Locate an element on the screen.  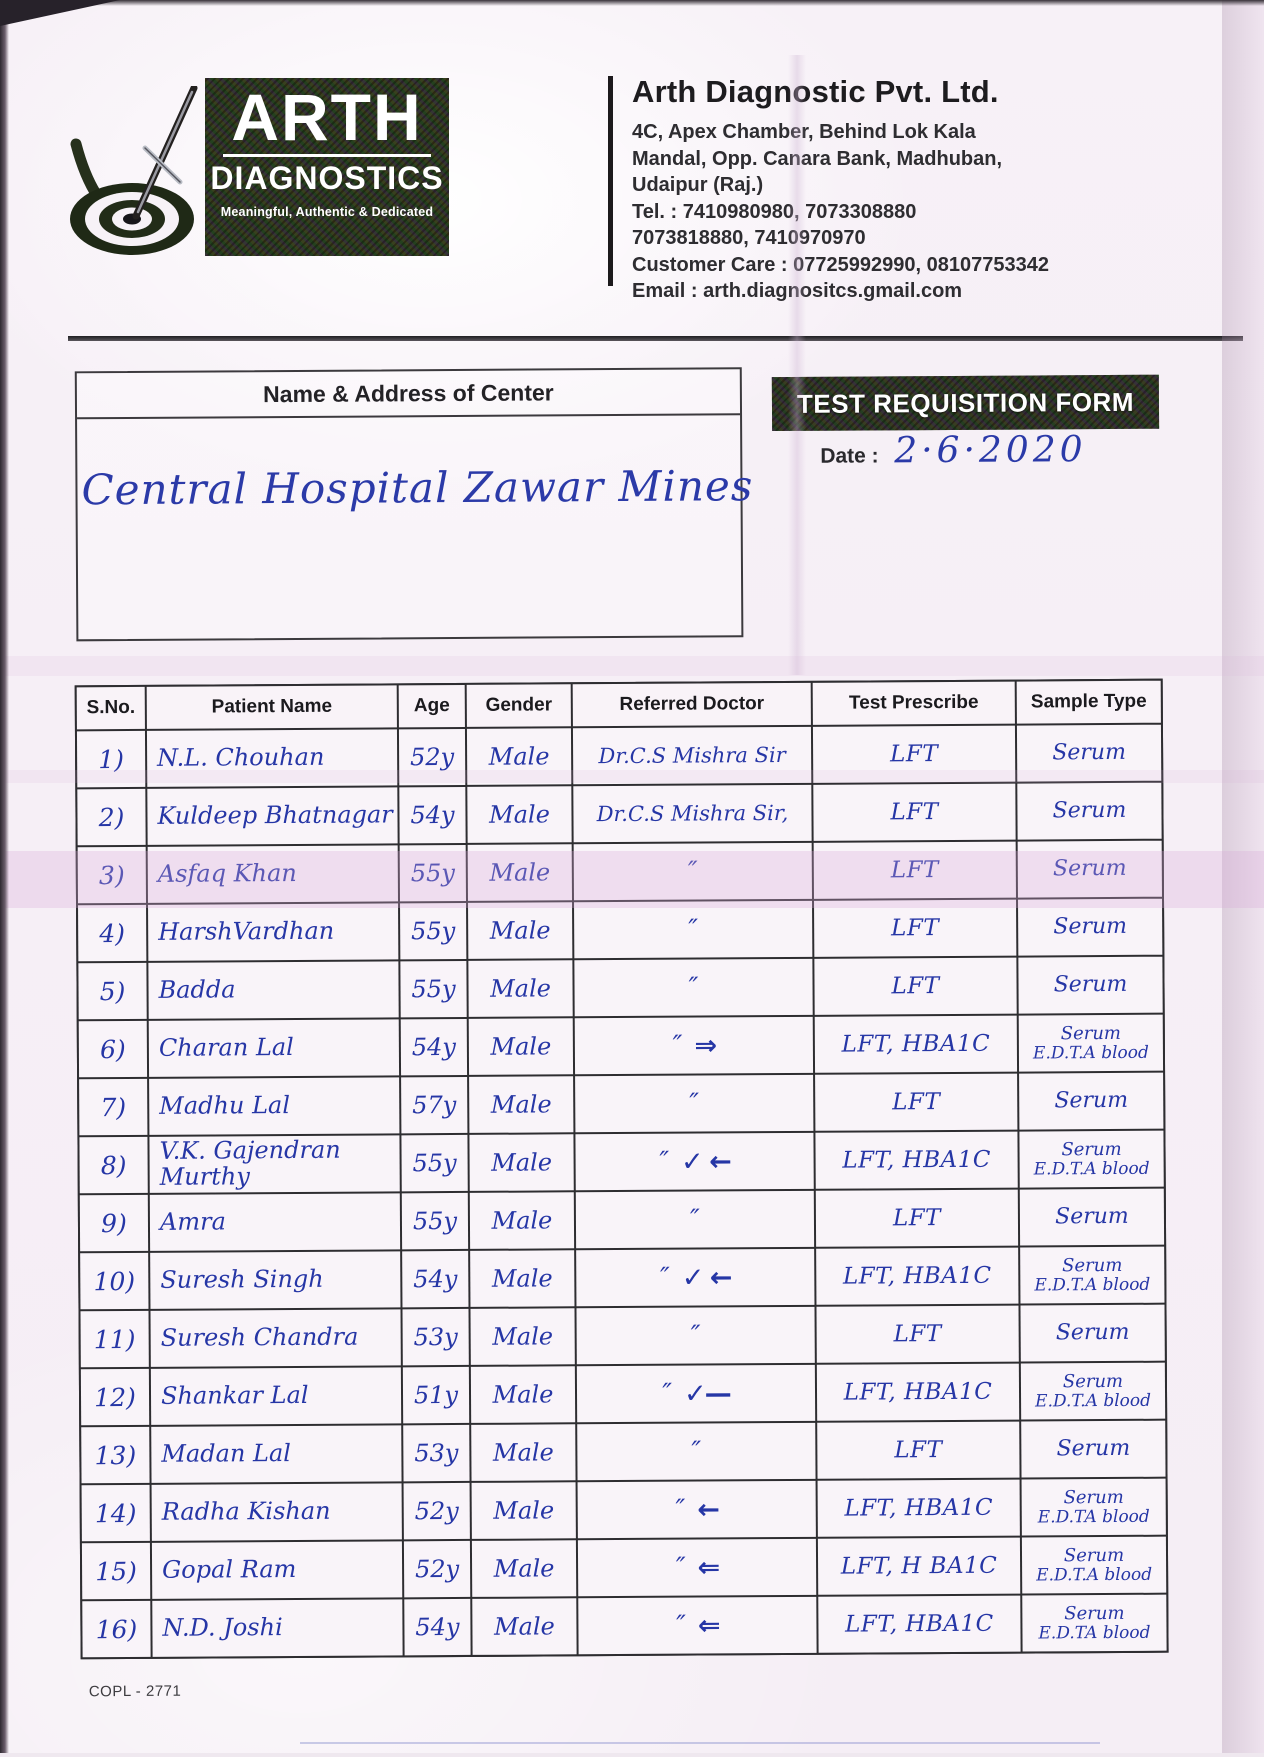
sno-cell: 2) is located at coordinates (111, 817).